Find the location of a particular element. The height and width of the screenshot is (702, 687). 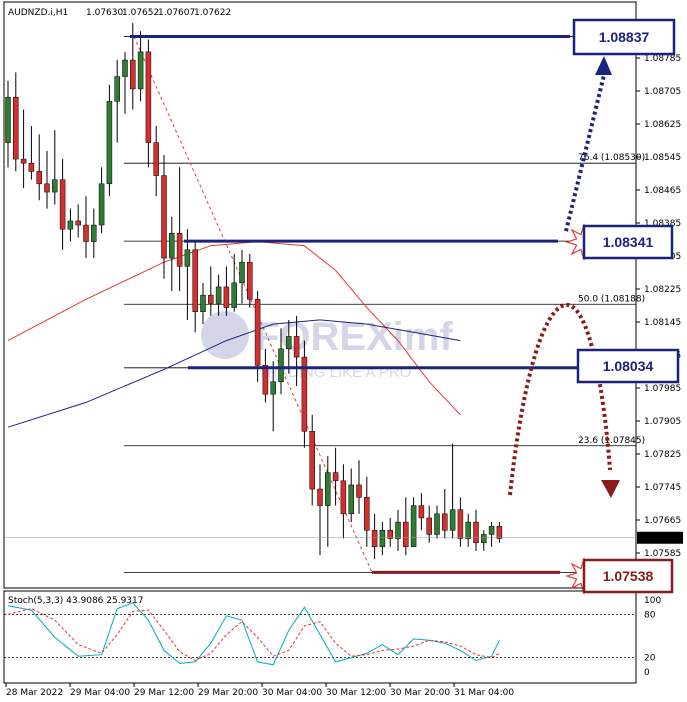

level-box-label-target: 1.07538 is located at coordinates (628, 576).